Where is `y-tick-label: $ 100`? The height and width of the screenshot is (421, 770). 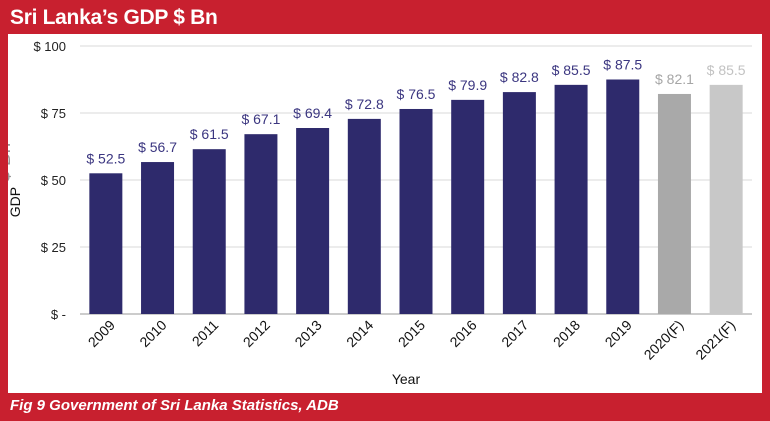
y-tick-label: $ 100 is located at coordinates (49, 46).